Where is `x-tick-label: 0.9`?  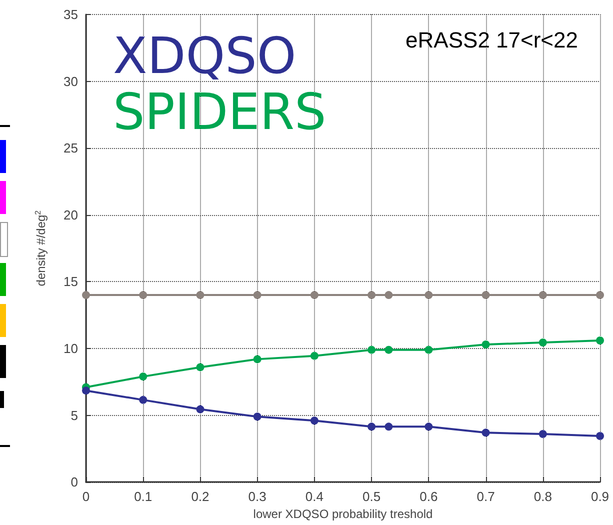
x-tick-label: 0.9 is located at coordinates (600, 496).